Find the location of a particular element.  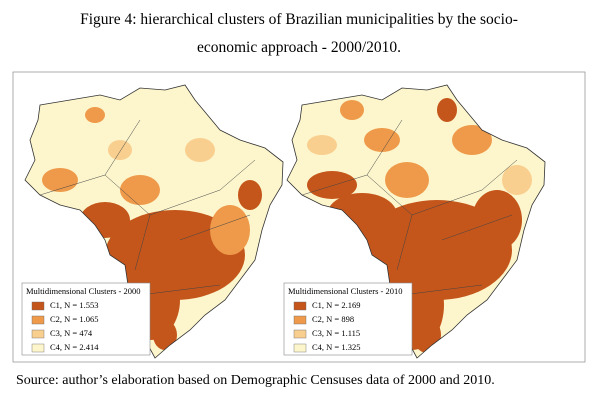

legend-label: C3, N = 1.115 is located at coordinates (336, 333).